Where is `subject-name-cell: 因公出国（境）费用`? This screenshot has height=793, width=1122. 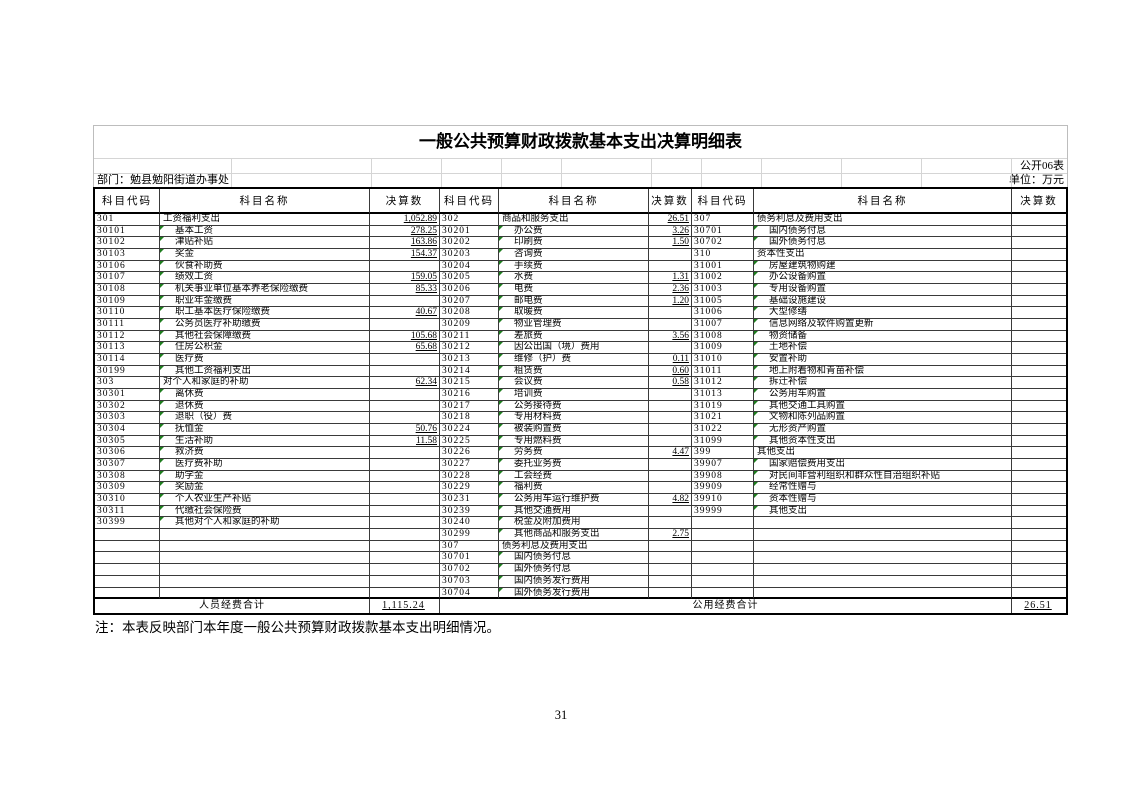 subject-name-cell: 因公出国（境）费用 is located at coordinates (574, 348).